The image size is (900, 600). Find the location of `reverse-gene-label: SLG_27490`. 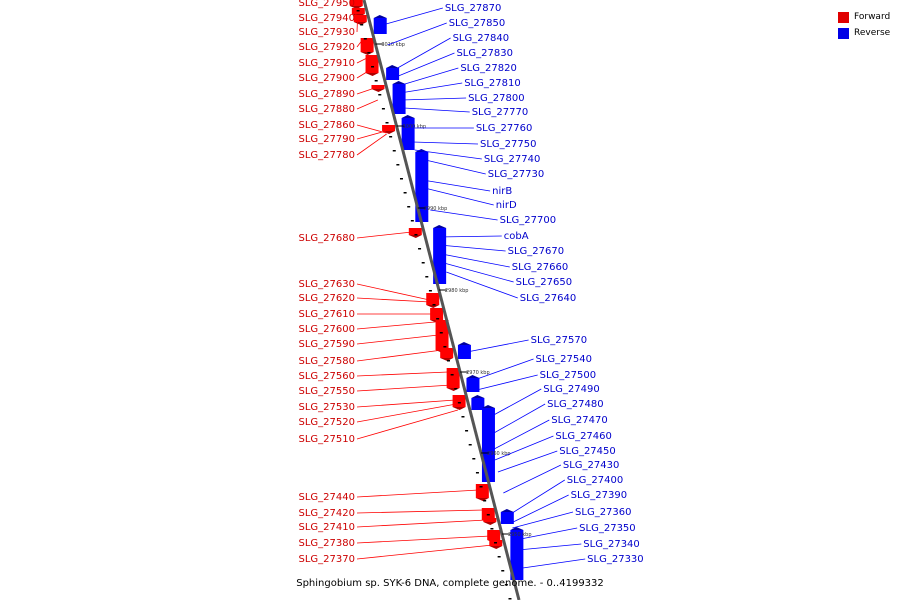

reverse-gene-label: SLG_27490 is located at coordinates (571, 389).